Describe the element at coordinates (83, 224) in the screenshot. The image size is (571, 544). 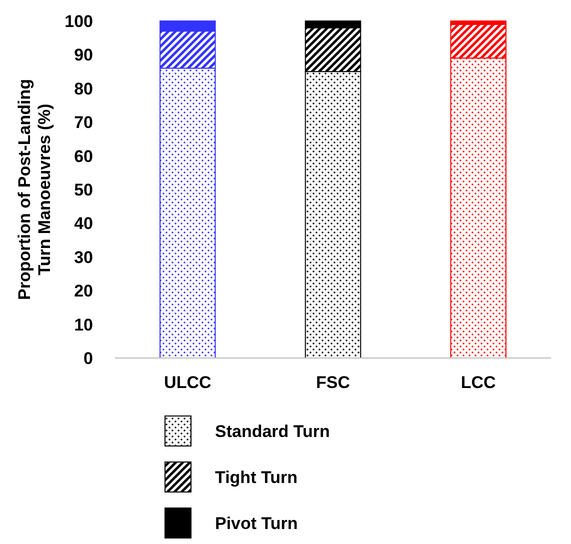
I see `y-tick-label: 40` at that location.